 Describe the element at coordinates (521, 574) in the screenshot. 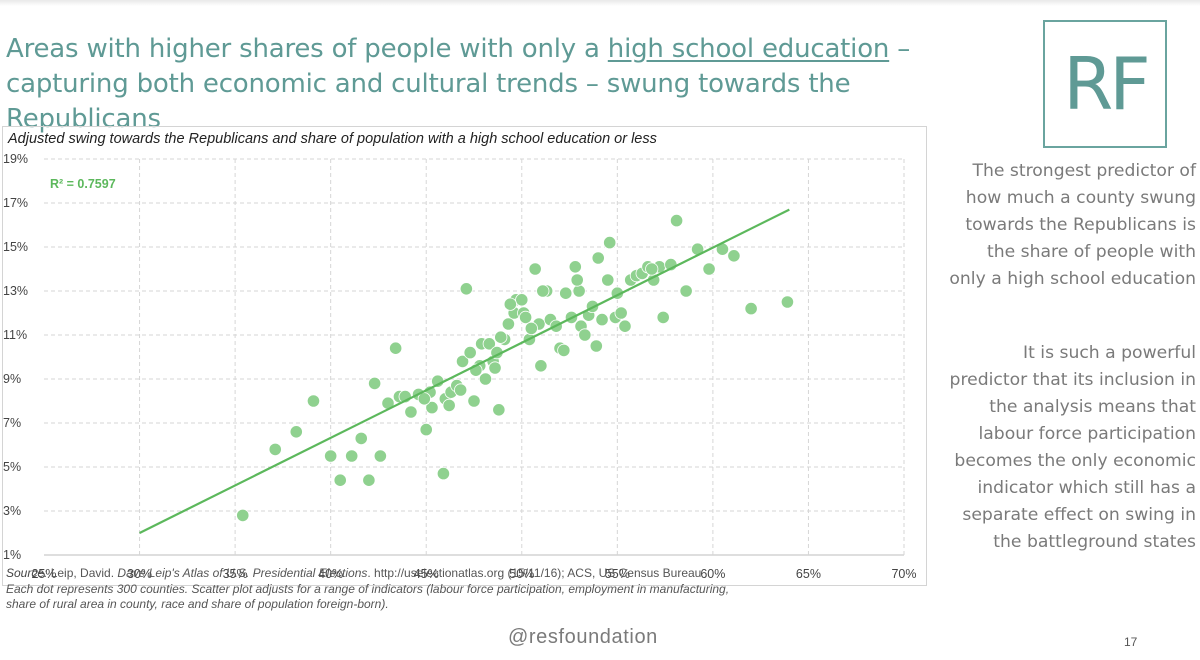

I see `x-tick-label: 50%` at that location.